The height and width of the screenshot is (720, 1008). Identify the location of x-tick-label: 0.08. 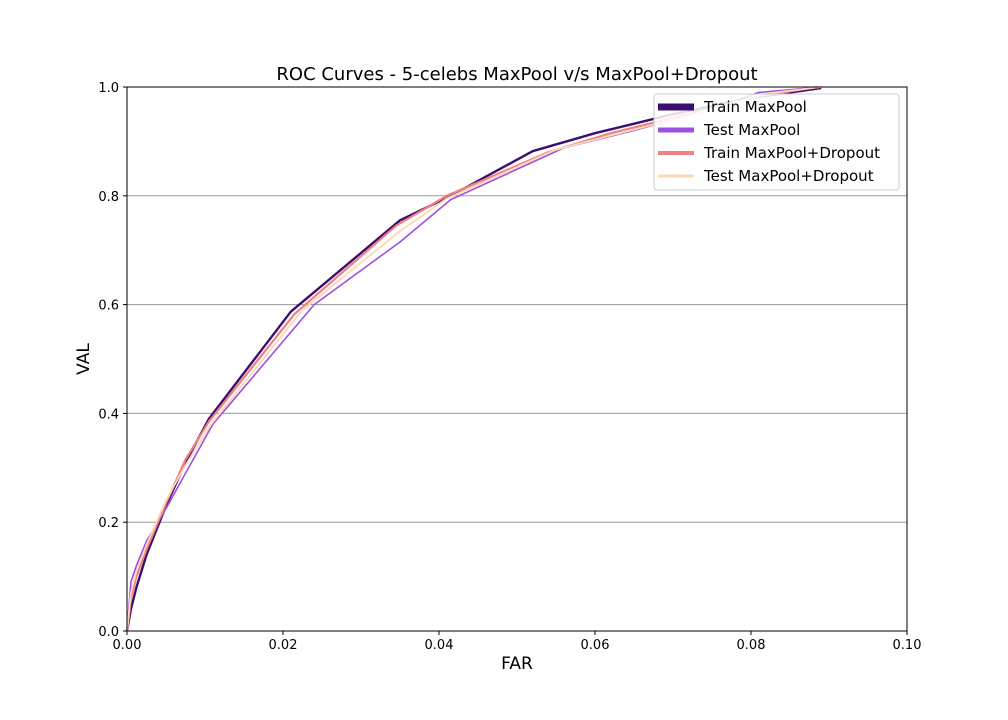
(751, 645).